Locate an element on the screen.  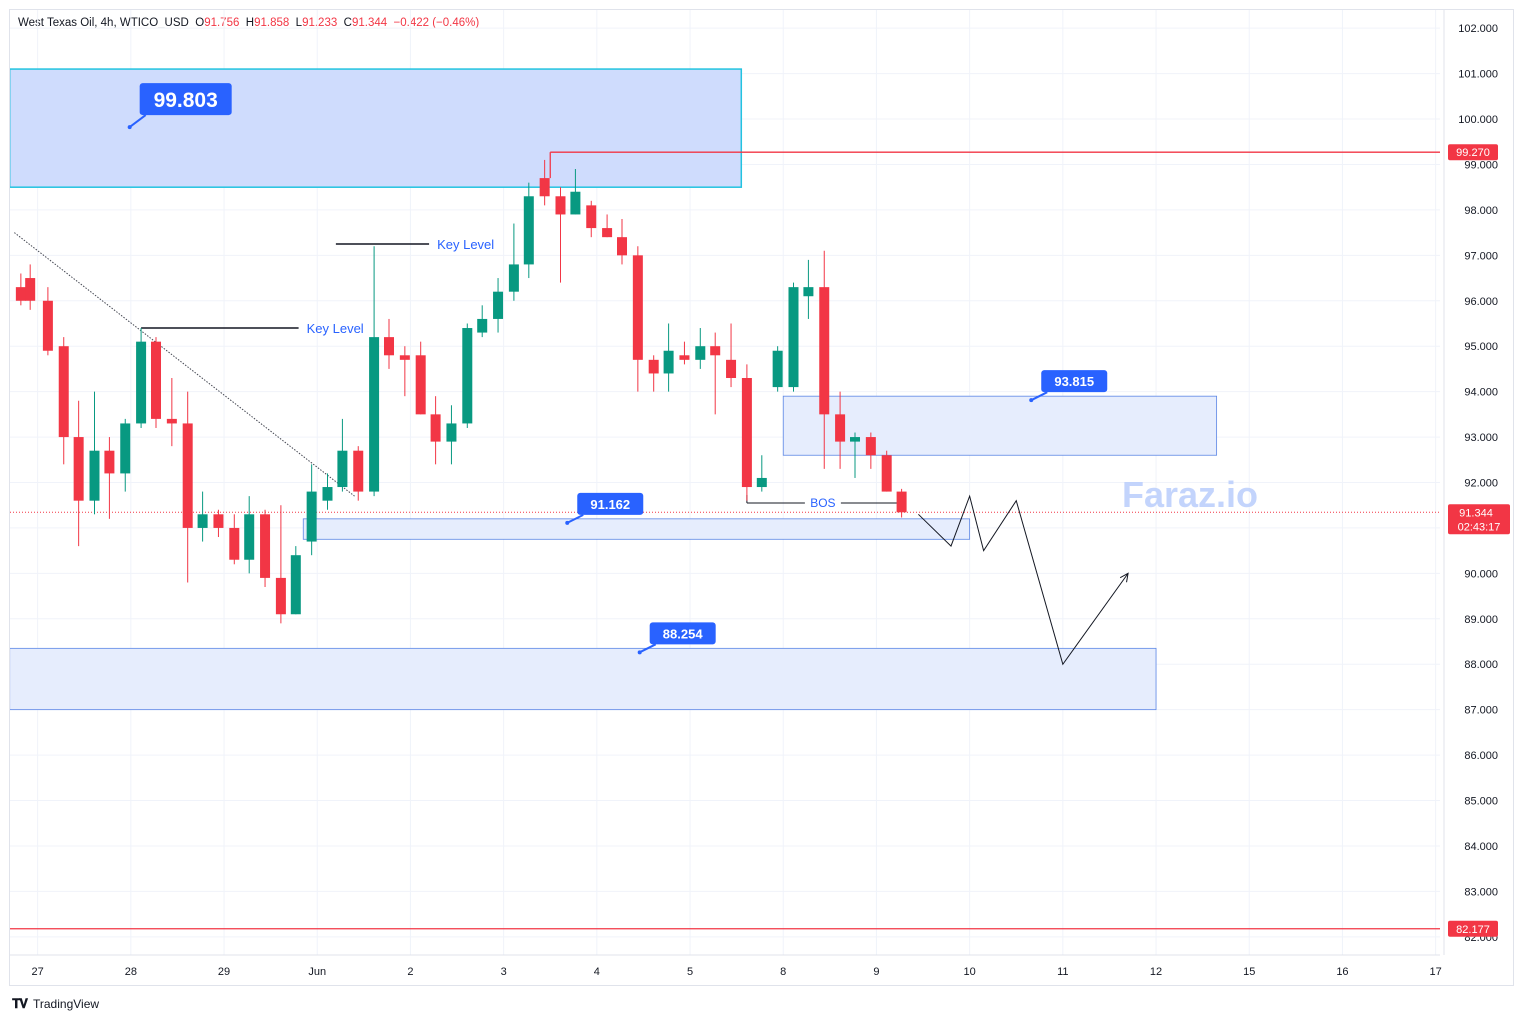
price-tag-box is located at coordinates (1473, 152).